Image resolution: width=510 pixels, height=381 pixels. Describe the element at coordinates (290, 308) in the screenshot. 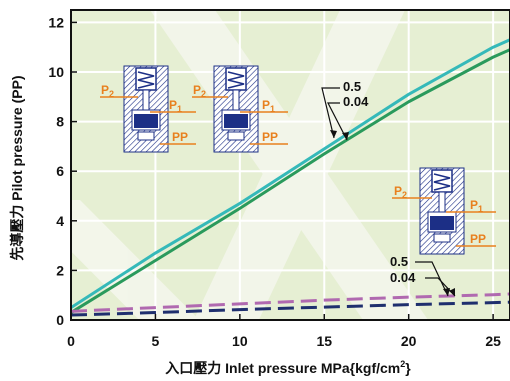

I see `series-line-dashed-0.04` at that location.